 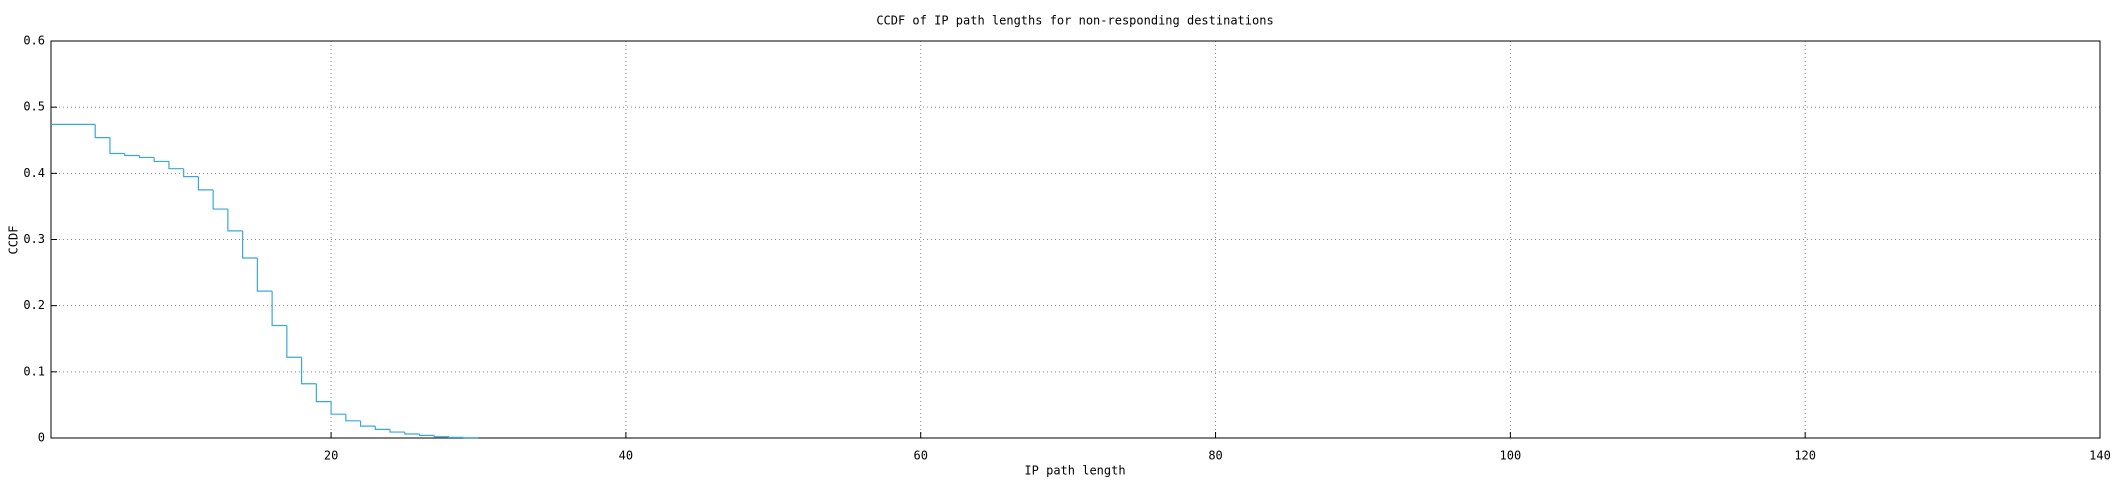 I want to click on x-tick-label: 40, so click(x=626, y=456).